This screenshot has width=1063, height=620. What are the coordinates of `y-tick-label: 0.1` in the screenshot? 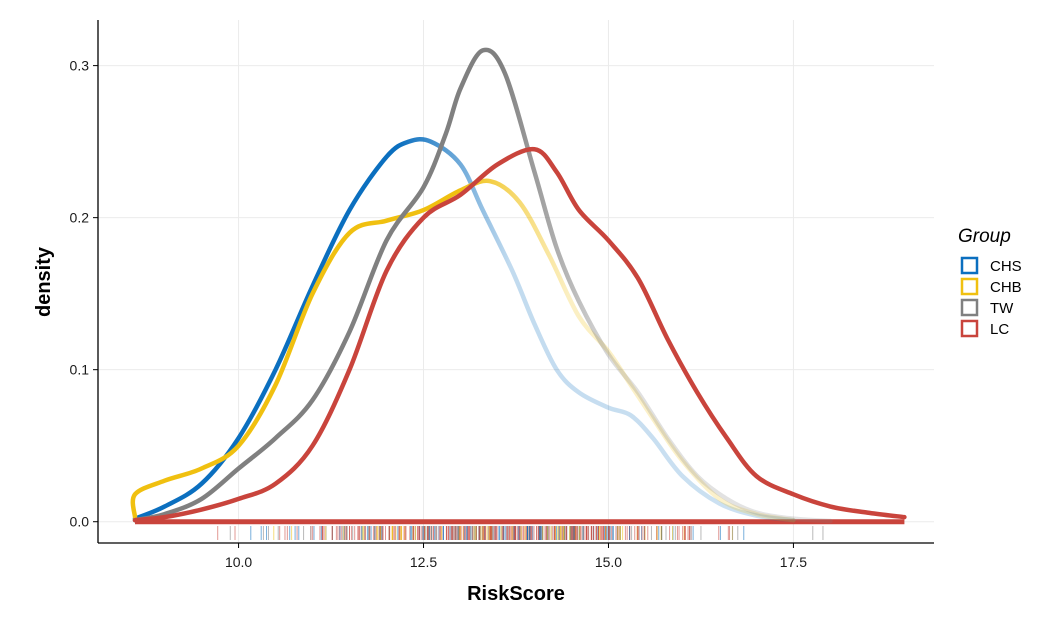 It's located at (80, 370).